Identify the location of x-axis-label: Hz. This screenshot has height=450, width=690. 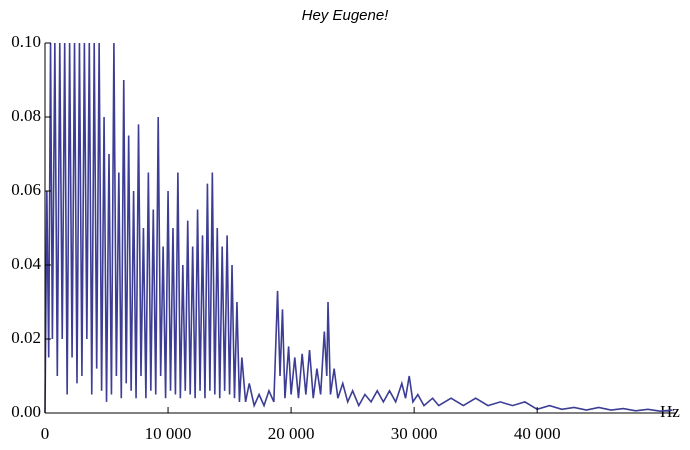
(670, 411).